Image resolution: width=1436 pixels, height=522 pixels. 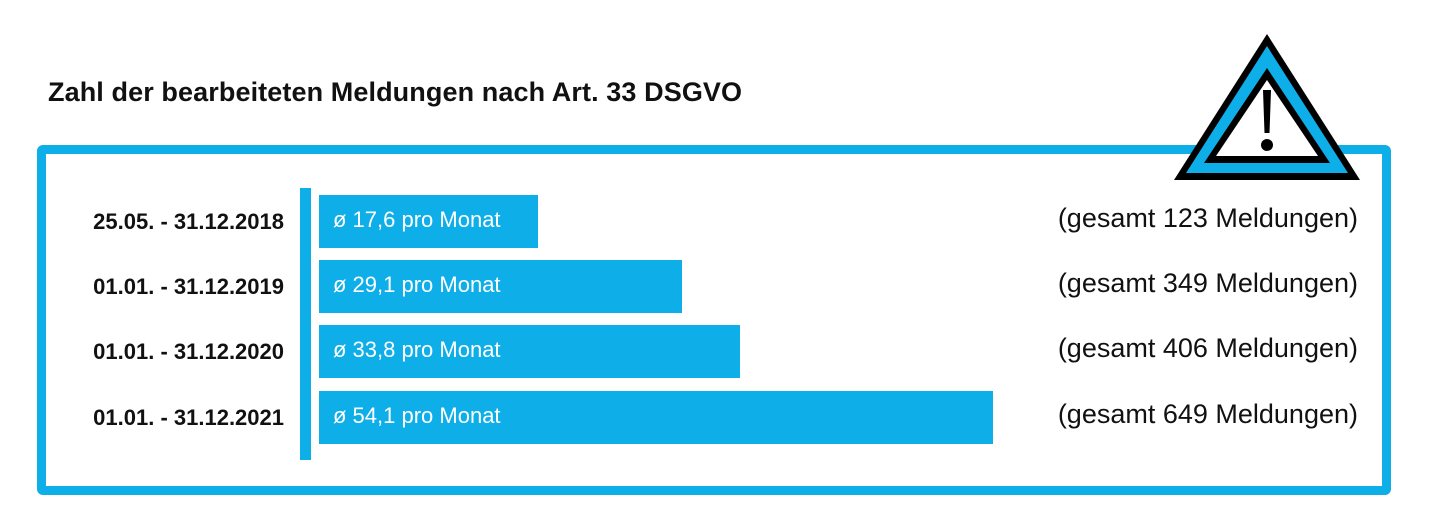 I want to click on category-label: 01.01. - 31.12.2021, so click(x=188, y=417).